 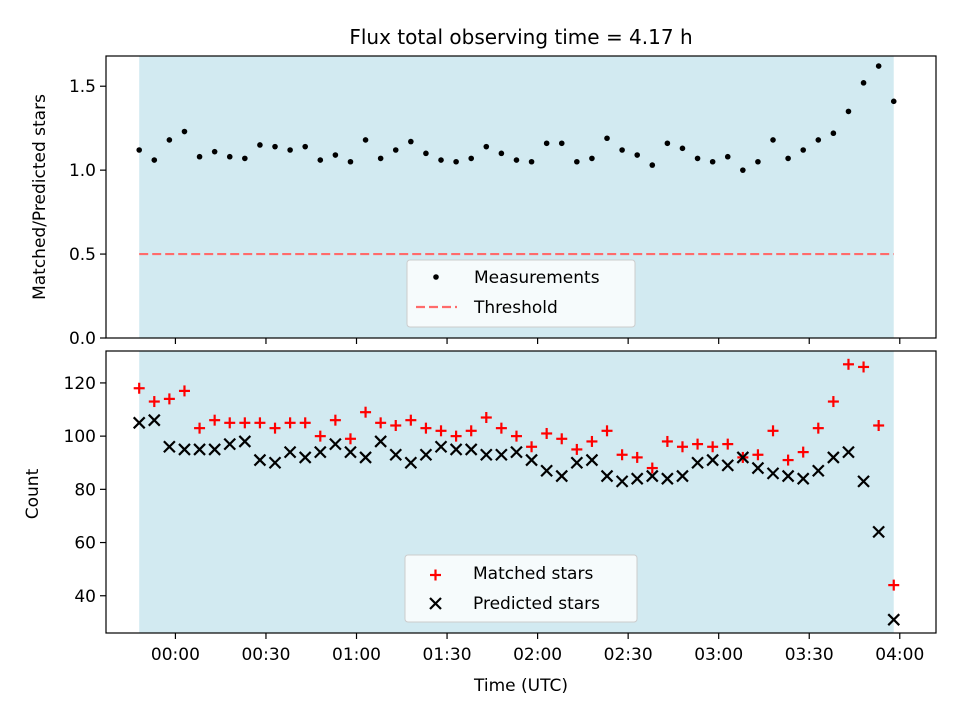 I want to click on y-tick-label: 120, so click(x=80, y=384).